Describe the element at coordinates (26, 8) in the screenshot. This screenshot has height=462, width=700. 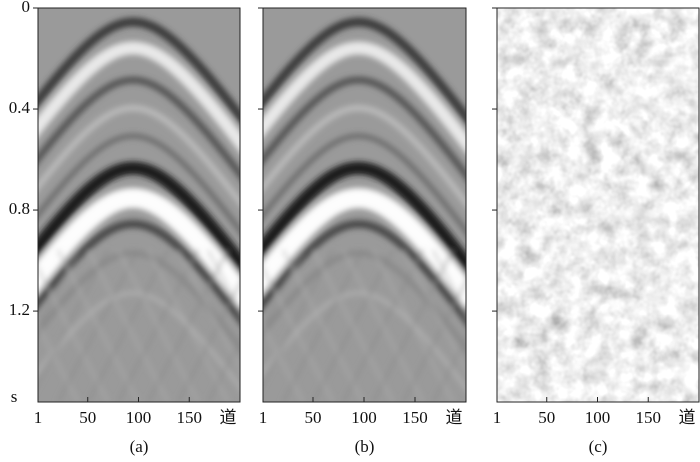
I see `y-tick-label: 0` at that location.